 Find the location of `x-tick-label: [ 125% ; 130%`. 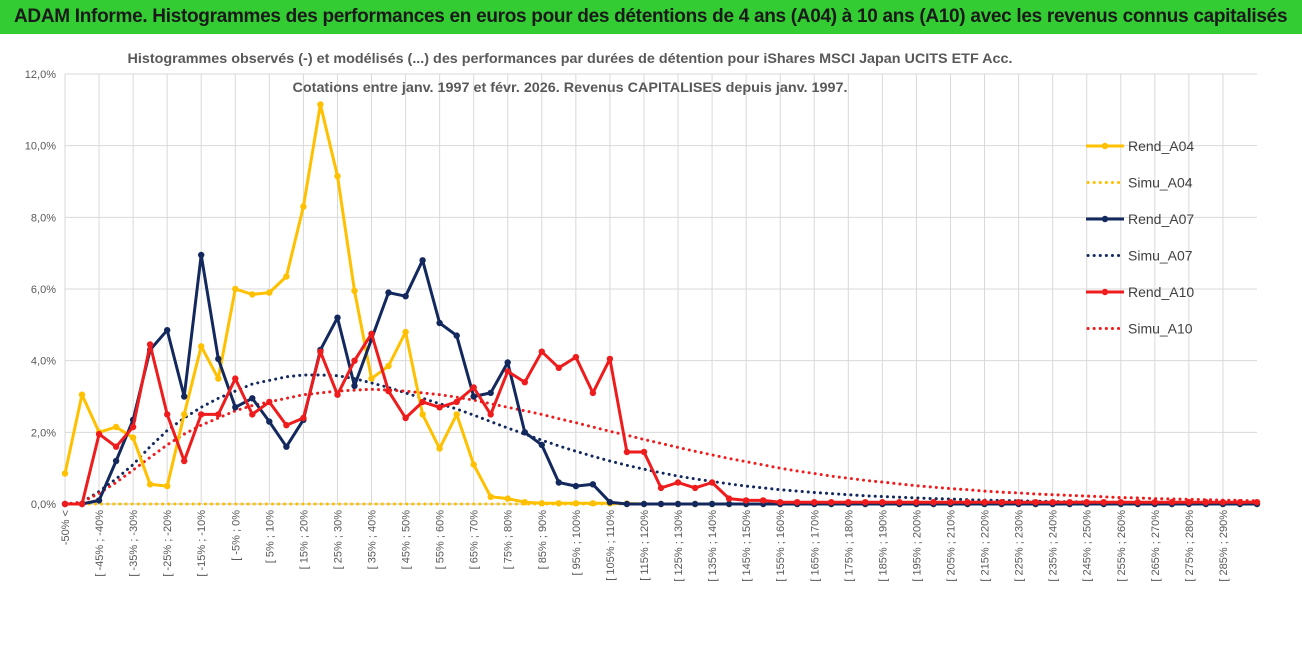

x-tick-label: [ 125% ; 130% is located at coordinates (679, 546).